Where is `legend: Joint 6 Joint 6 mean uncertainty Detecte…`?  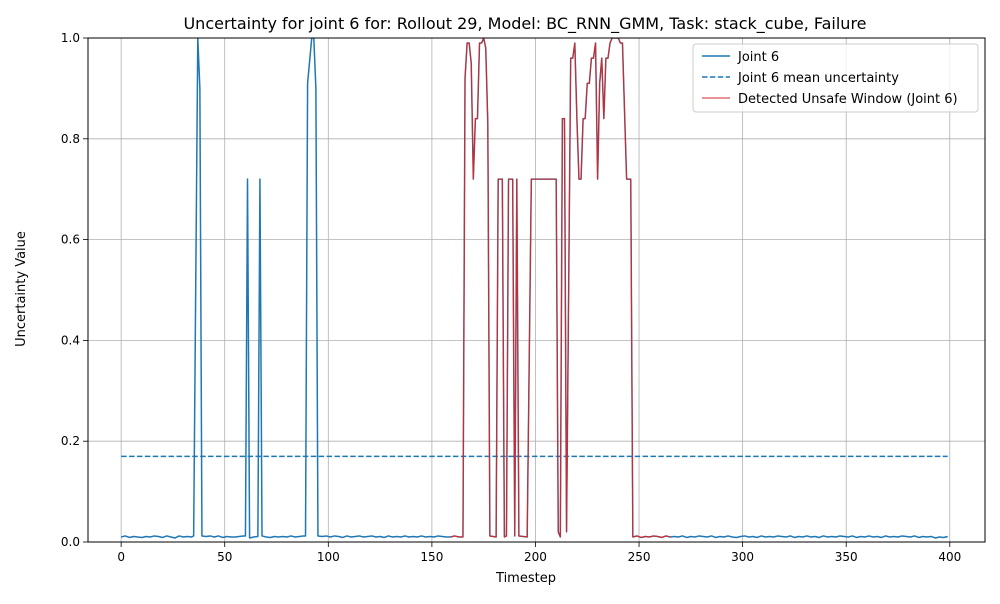
legend: Joint 6 Joint 6 mean uncertainty Detecte… is located at coordinates (835, 78).